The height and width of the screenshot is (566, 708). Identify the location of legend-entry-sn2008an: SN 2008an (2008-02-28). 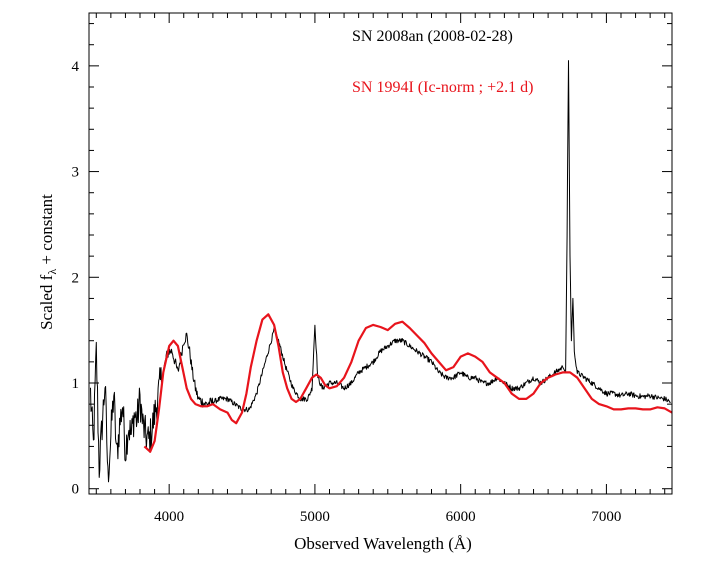
(432, 36).